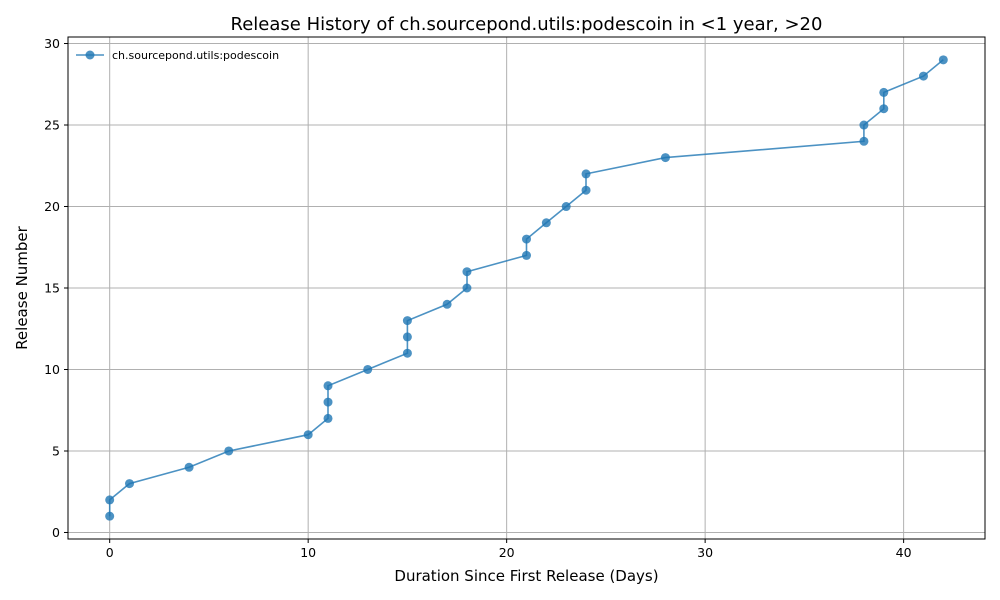 The image size is (1000, 600). What do you see at coordinates (110, 552) in the screenshot?
I see `x-tick-label: 0` at bounding box center [110, 552].